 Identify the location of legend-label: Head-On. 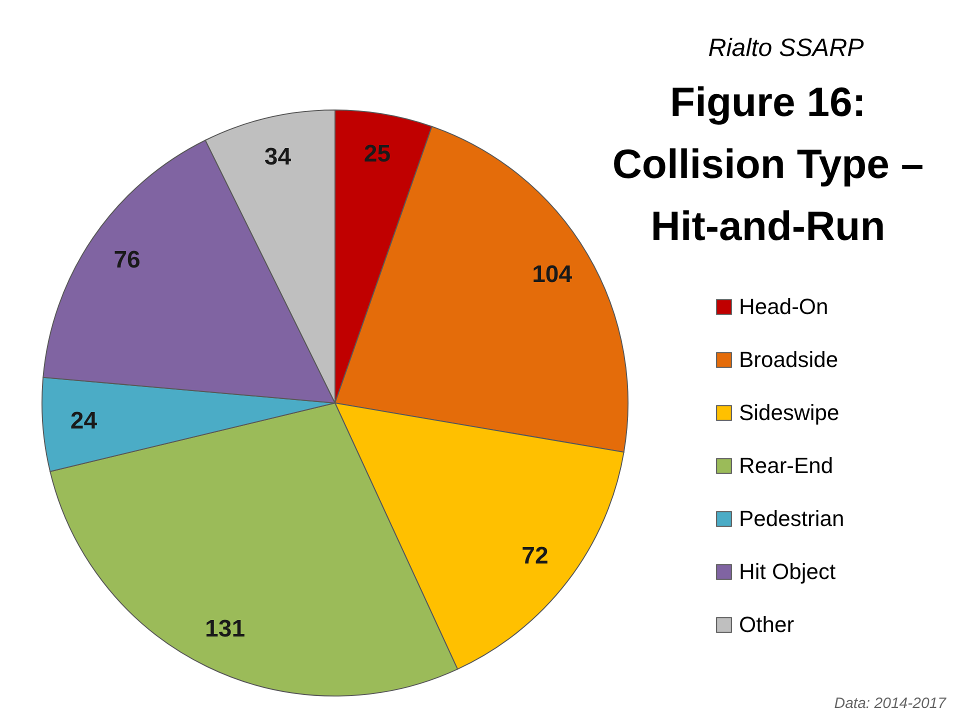
(783, 306).